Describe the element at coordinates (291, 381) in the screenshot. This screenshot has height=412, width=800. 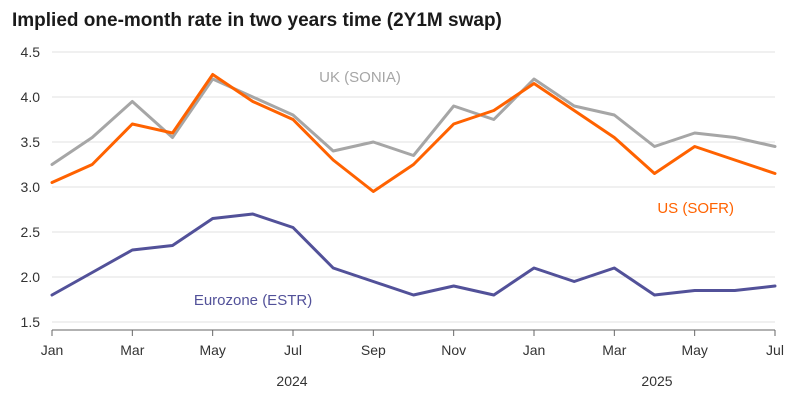
I see `year-label: 2024` at that location.